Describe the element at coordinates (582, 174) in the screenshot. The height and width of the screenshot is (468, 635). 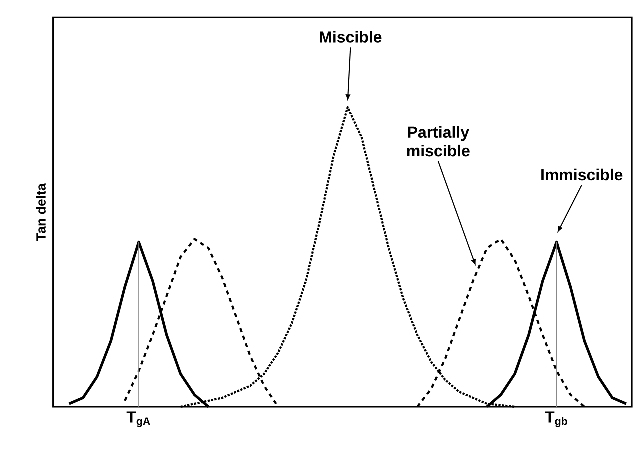
I see `annotation: Immiscible` at that location.